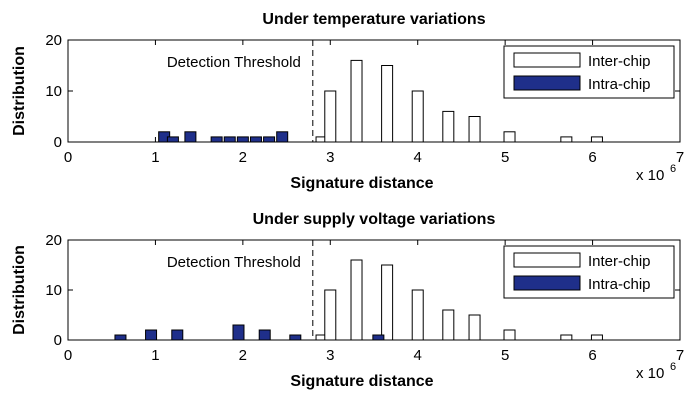  I want to click on chart-title: Under supply voltage variations, so click(374, 219).